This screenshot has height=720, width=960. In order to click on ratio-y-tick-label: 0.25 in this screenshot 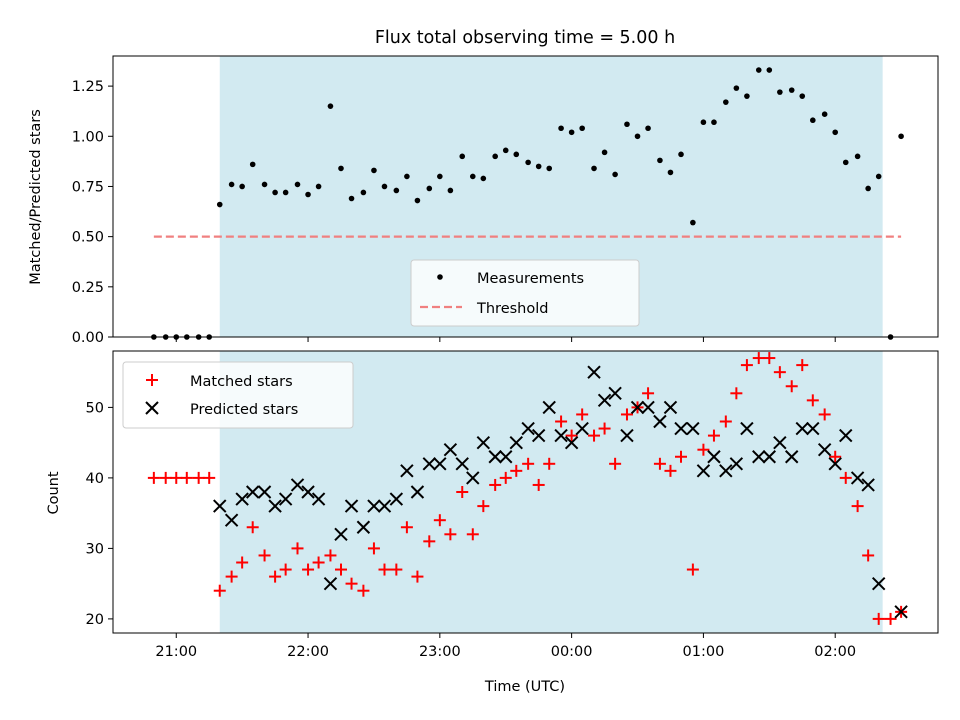, I will do `click(88, 288)`.